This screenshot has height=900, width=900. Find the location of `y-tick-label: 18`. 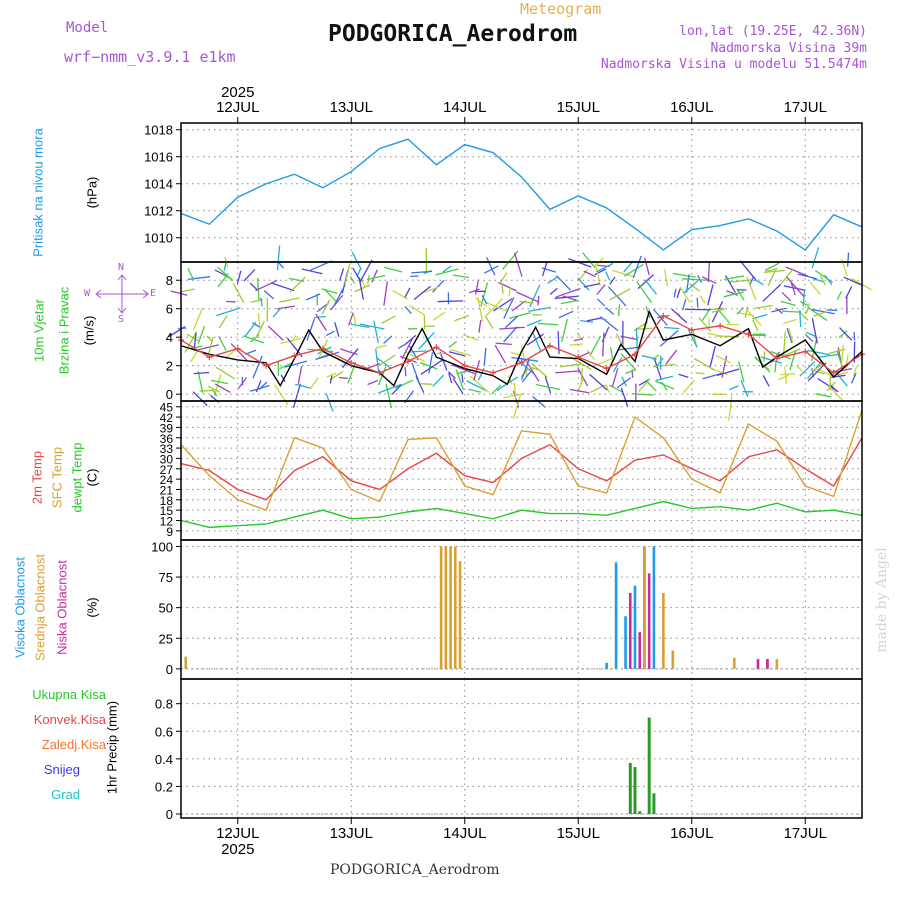

y-tick-label: 18 is located at coordinates (167, 501).